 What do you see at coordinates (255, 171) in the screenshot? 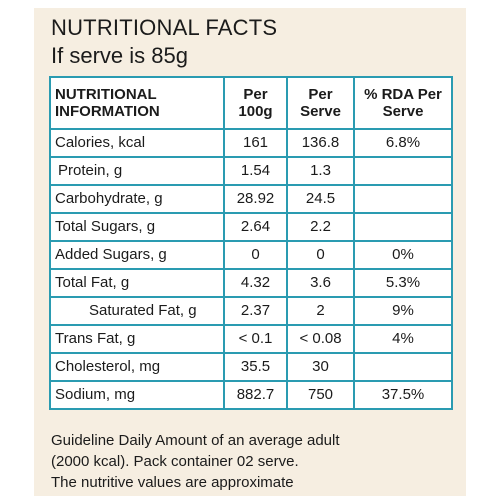
I see `value-per-100g: 1.54` at bounding box center [255, 171].